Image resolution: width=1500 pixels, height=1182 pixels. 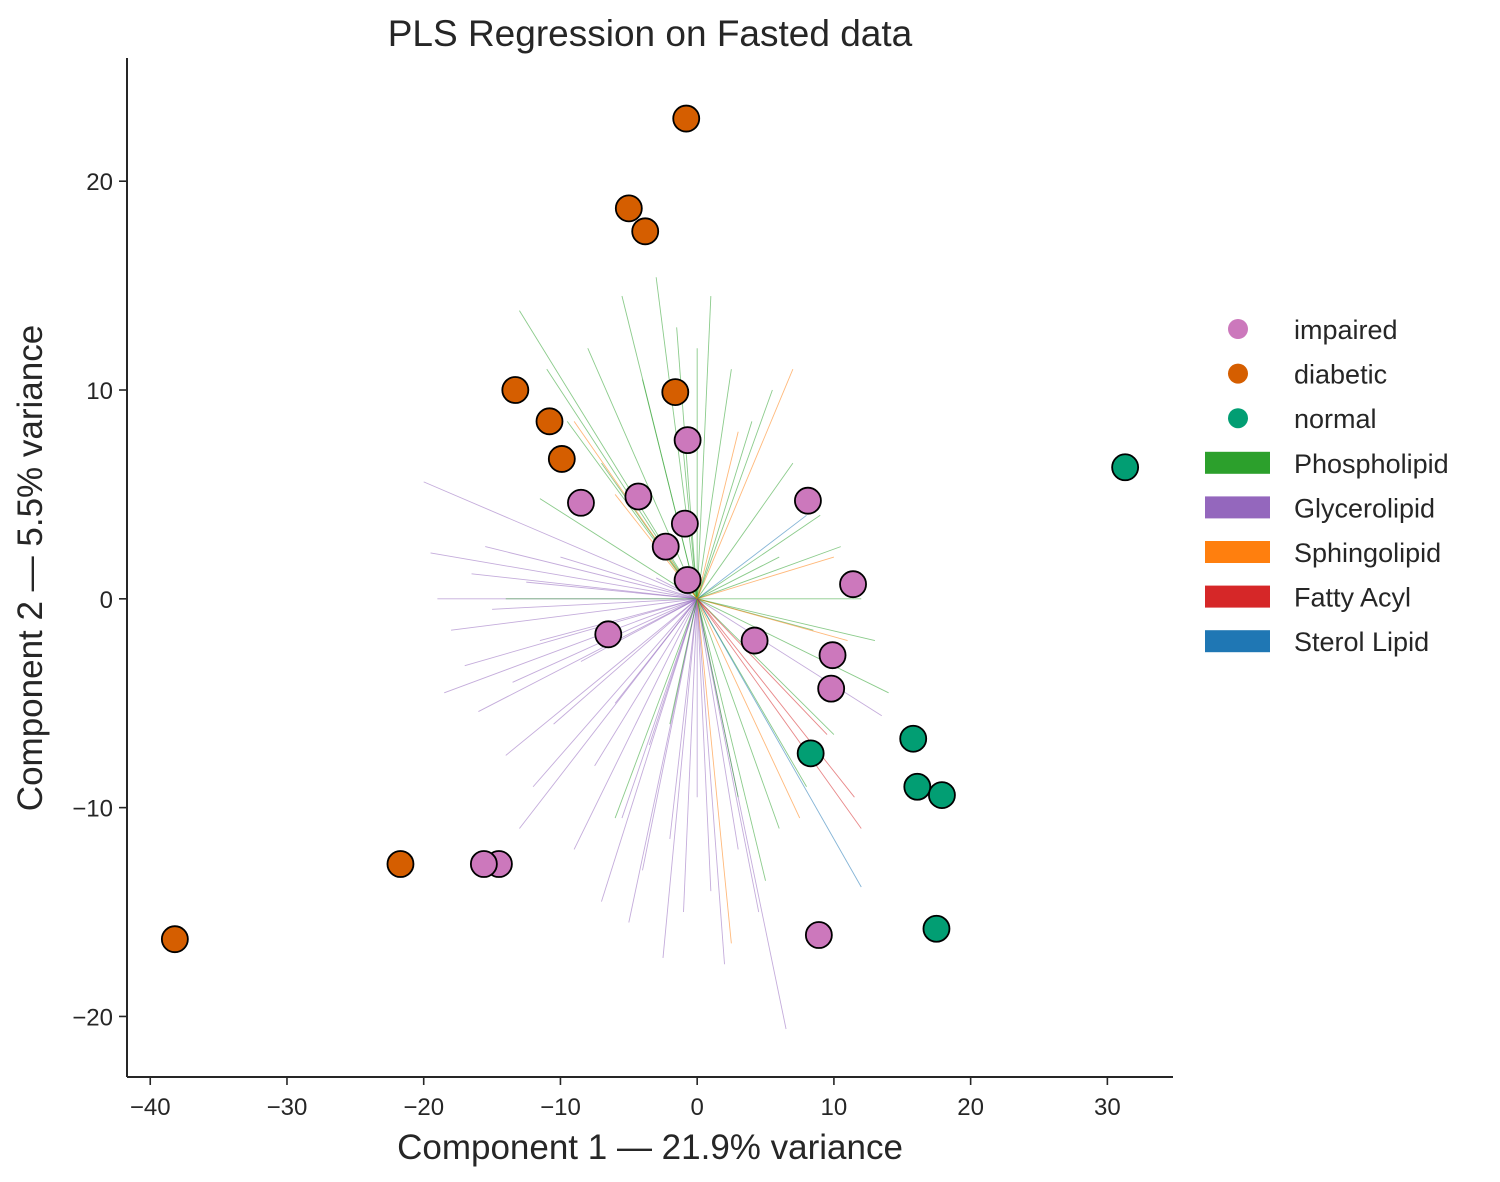 What do you see at coordinates (287, 1107) in the screenshot?
I see `x-tick-label: −30` at bounding box center [287, 1107].